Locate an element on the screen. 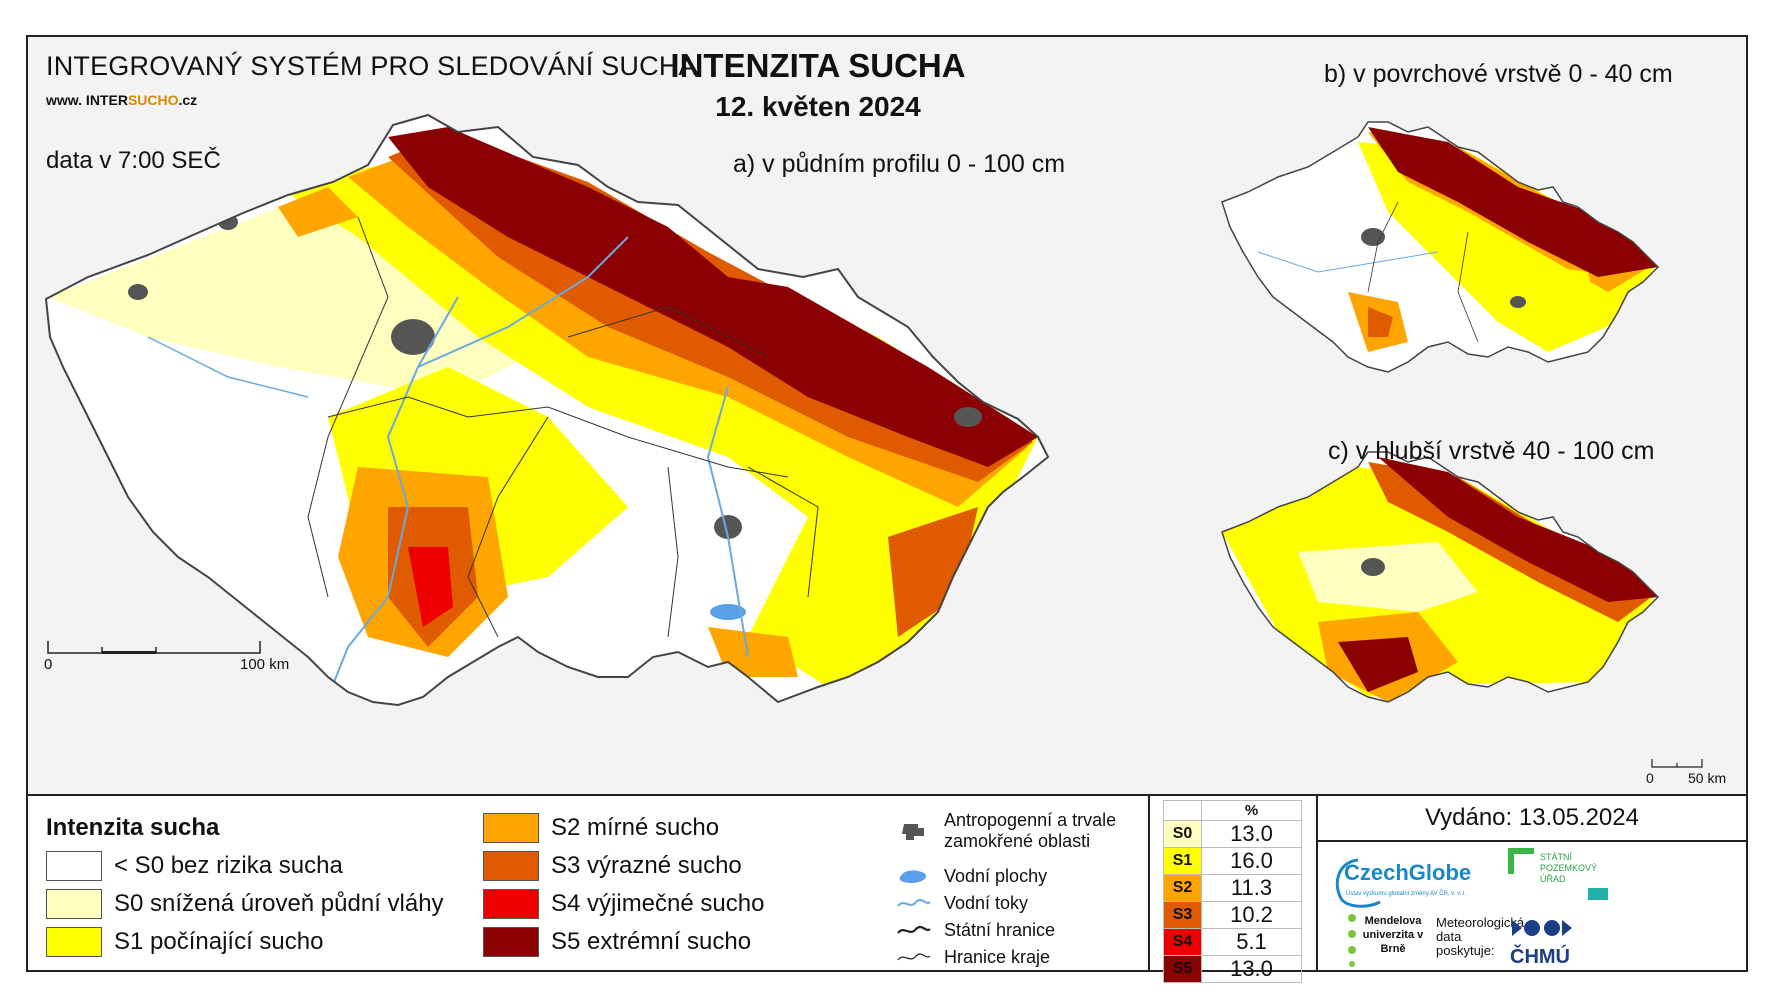 The image size is (1772, 1003). data-time: data v 7:00 SEČ is located at coordinates (133, 160).